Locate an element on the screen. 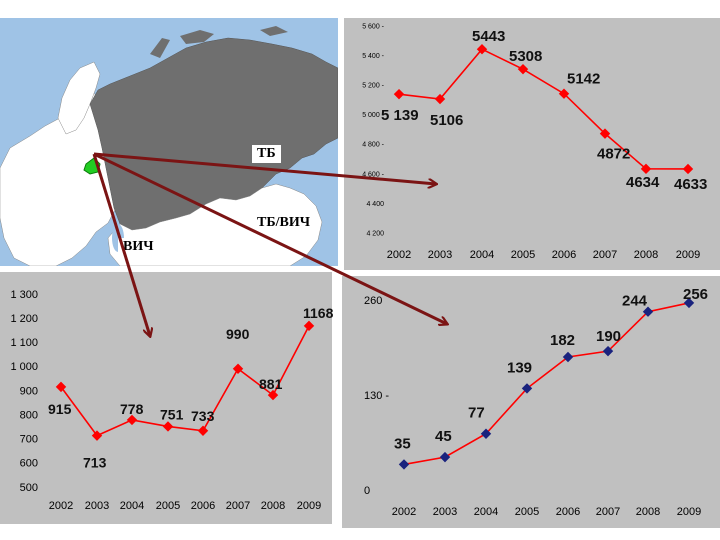 This screenshot has width=720, height=540. y-tick-label: 0 is located at coordinates (367, 491).